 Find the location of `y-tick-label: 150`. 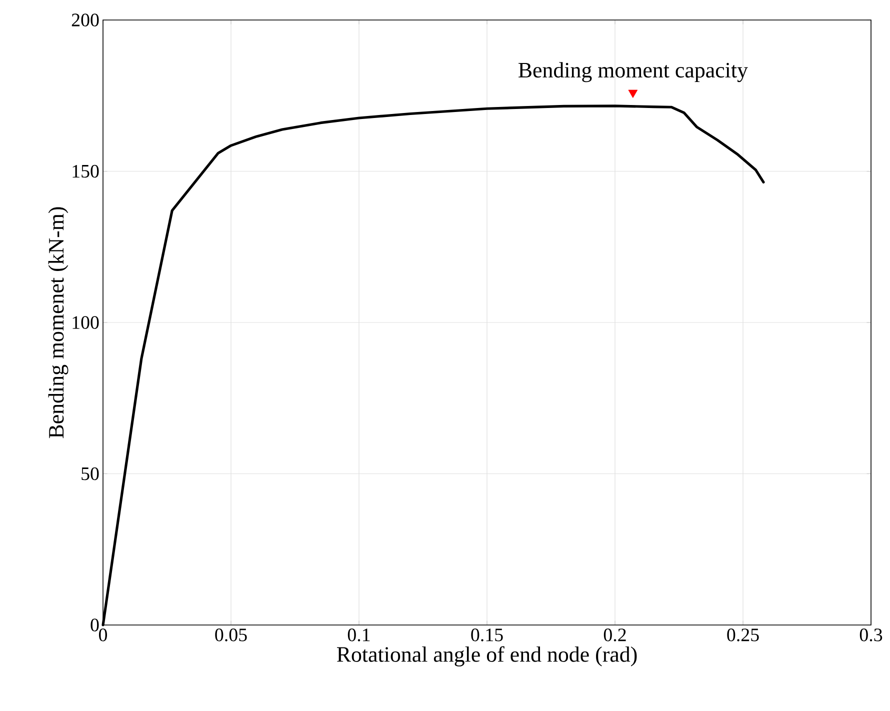

y-tick-label: 150 is located at coordinates (85, 171).